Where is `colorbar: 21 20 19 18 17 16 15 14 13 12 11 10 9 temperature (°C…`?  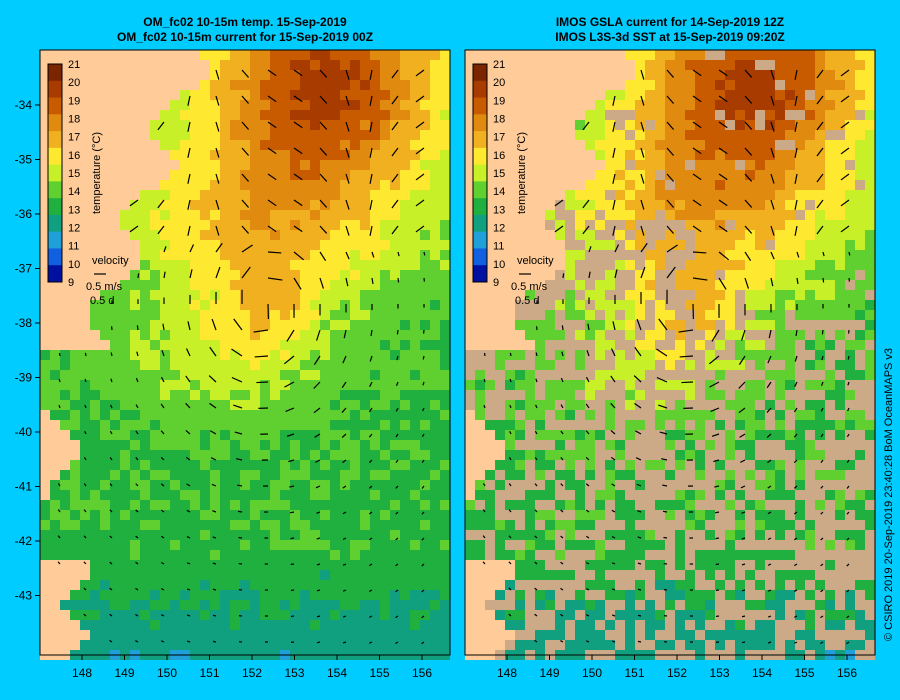 colorbar: 21 20 19 18 17 16 15 14 13 12 11 10 9 temperature (°C… is located at coordinates (75, 174).